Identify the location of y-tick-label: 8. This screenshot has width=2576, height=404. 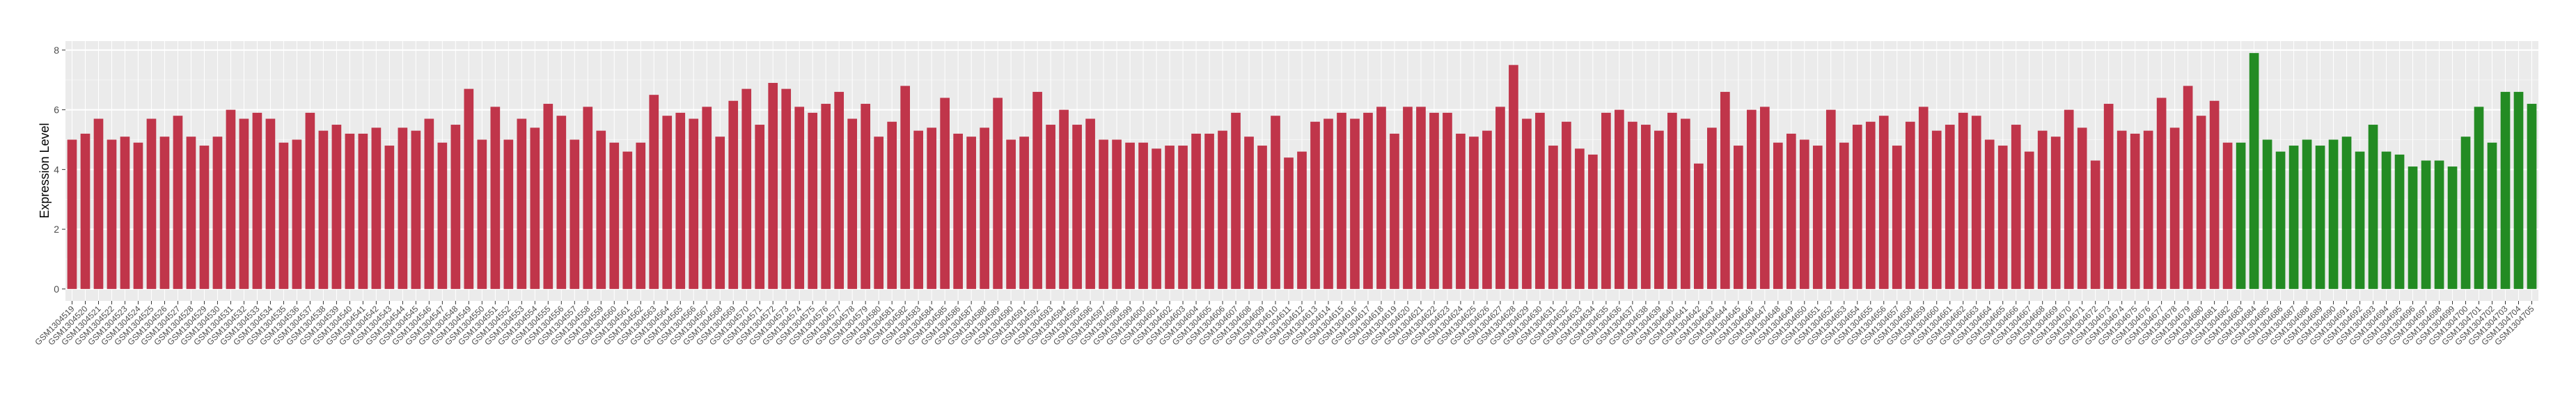
(56, 50).